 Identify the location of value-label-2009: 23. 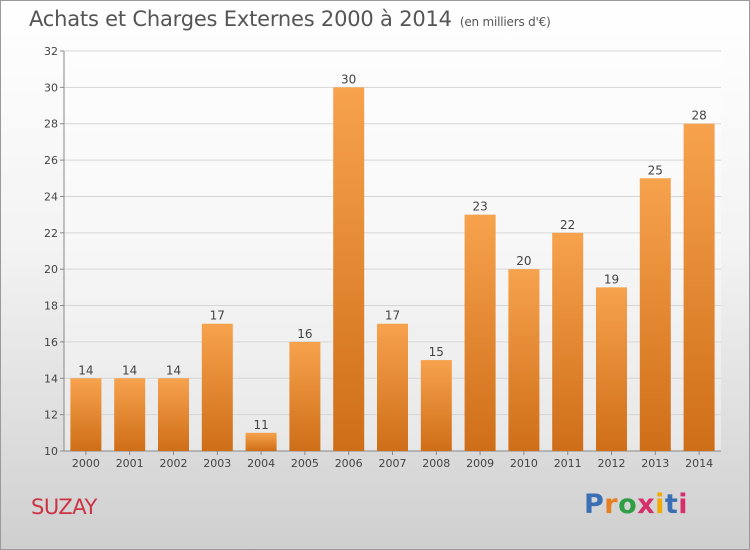
(479, 207).